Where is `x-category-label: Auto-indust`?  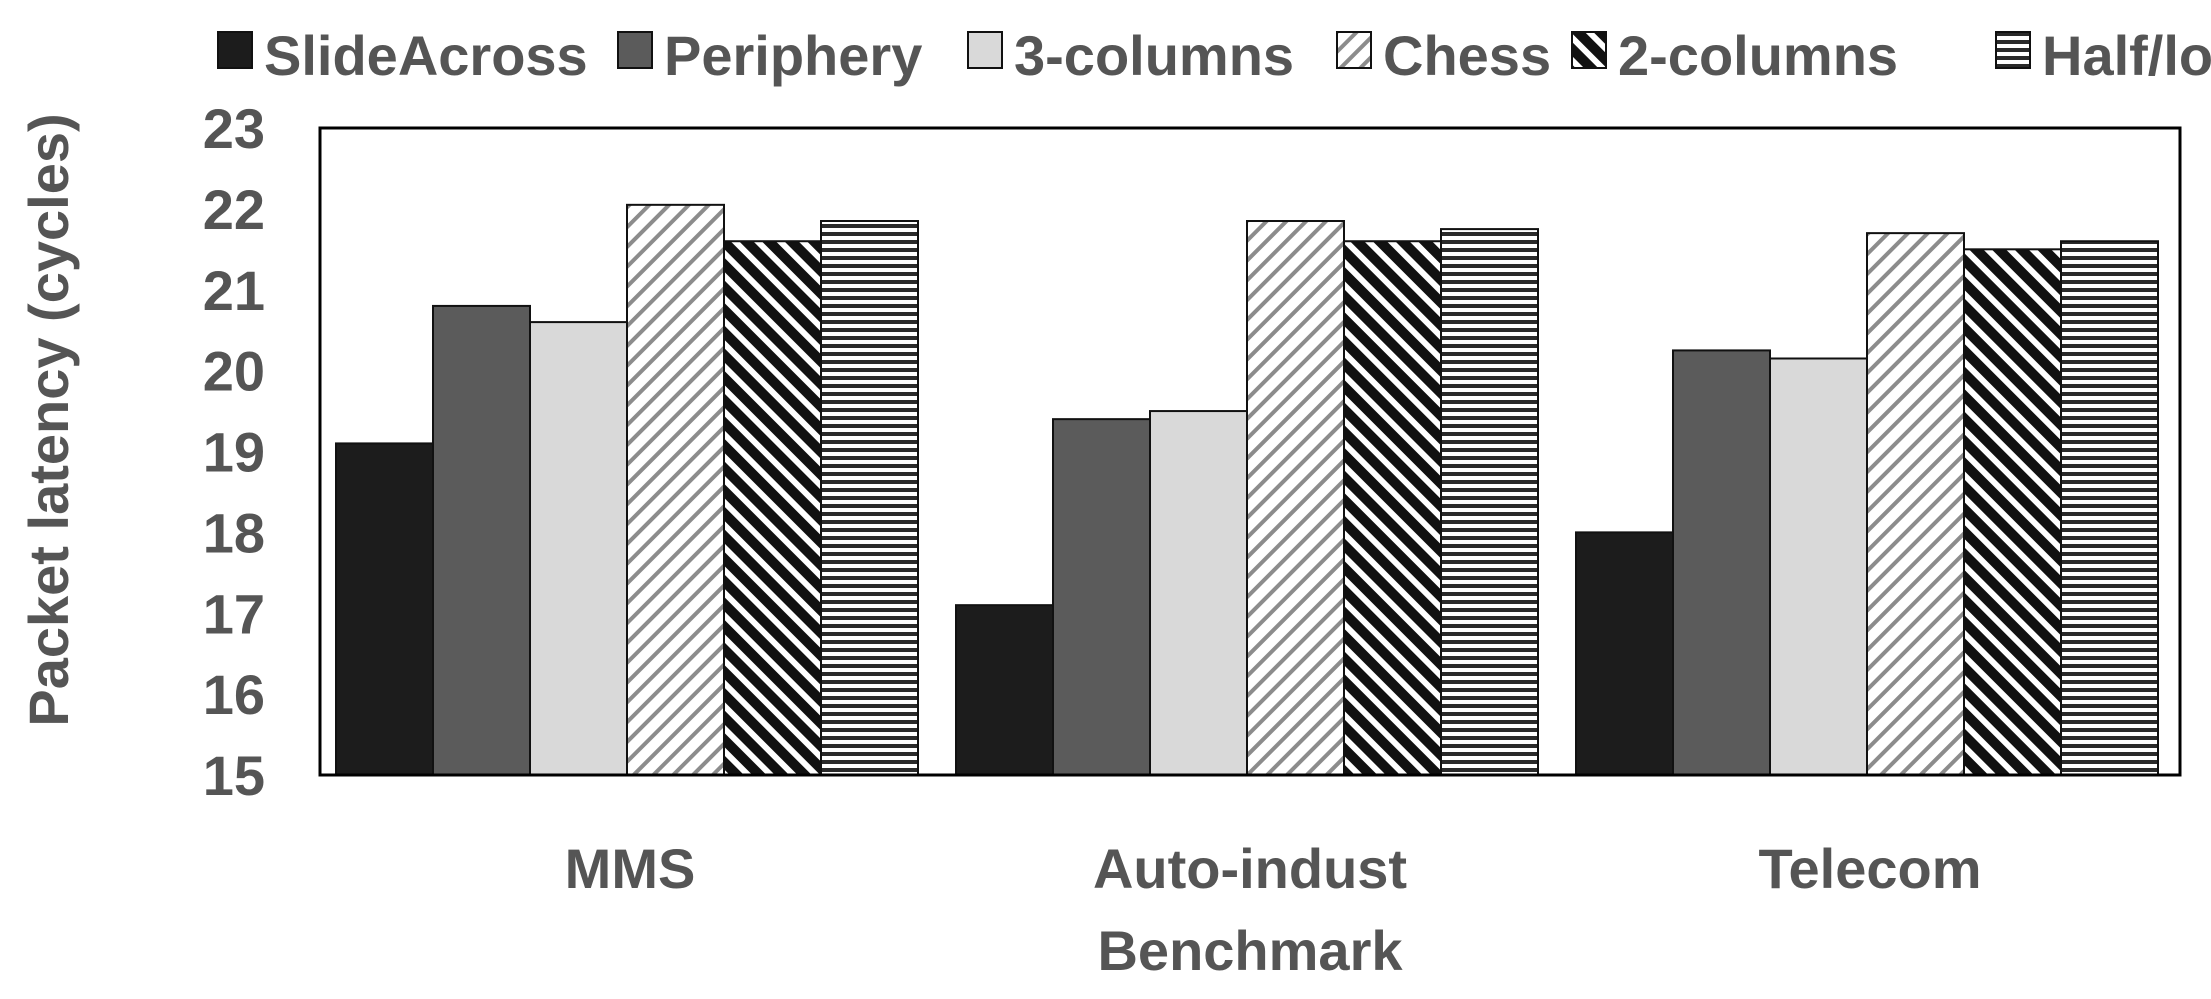 x-category-label: Auto-indust is located at coordinates (1250, 868).